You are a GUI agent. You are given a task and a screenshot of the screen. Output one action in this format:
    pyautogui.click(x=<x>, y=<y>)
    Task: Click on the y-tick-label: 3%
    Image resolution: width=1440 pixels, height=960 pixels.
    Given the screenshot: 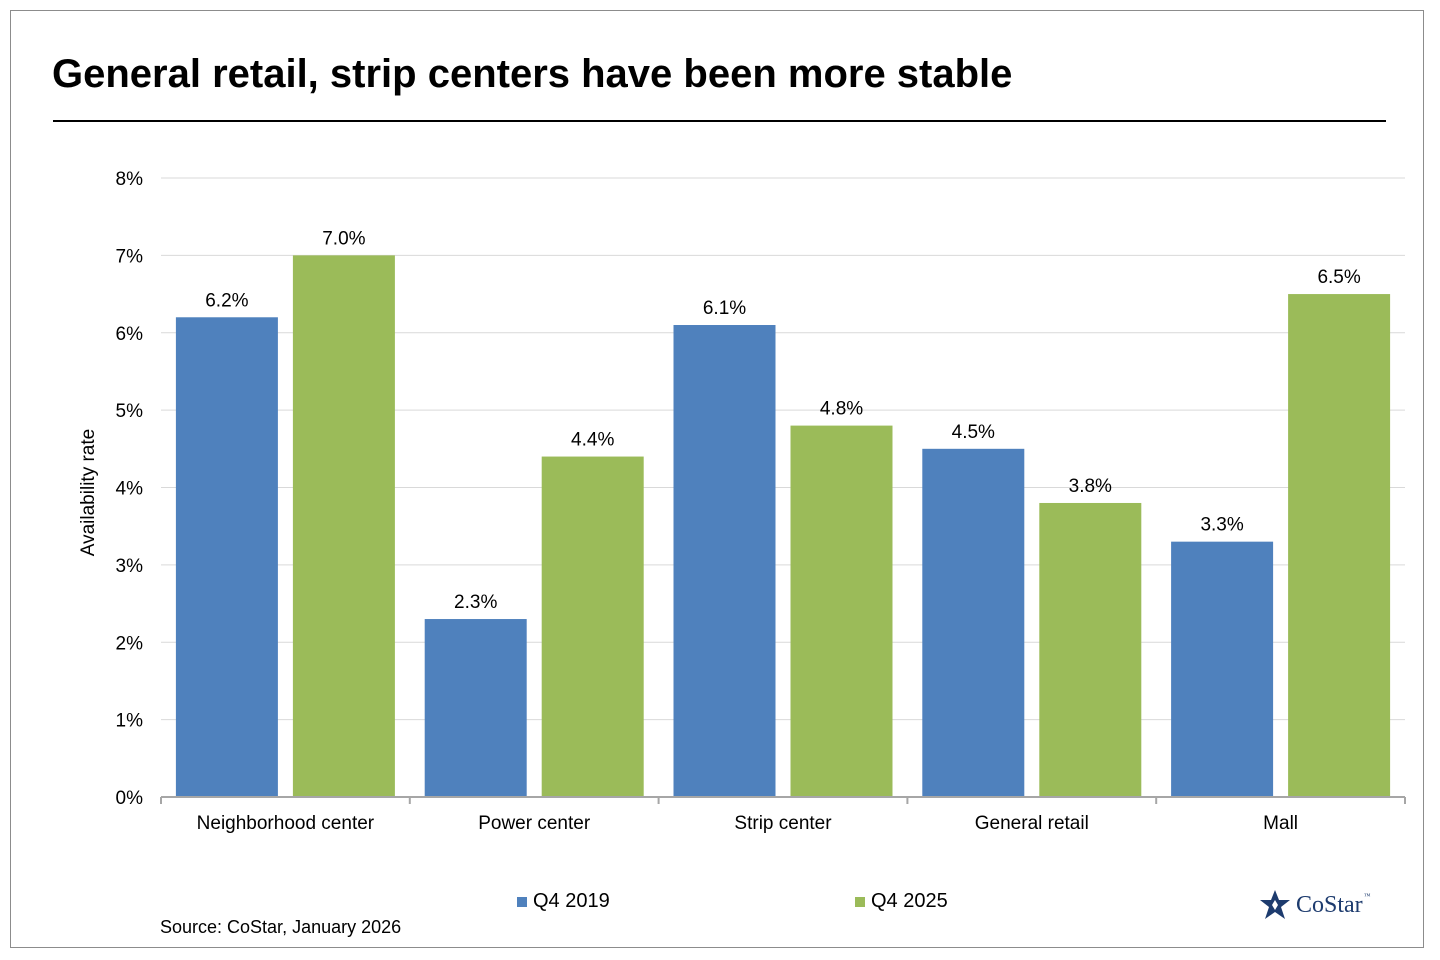 What is the action you would take?
    pyautogui.click(x=130, y=566)
    